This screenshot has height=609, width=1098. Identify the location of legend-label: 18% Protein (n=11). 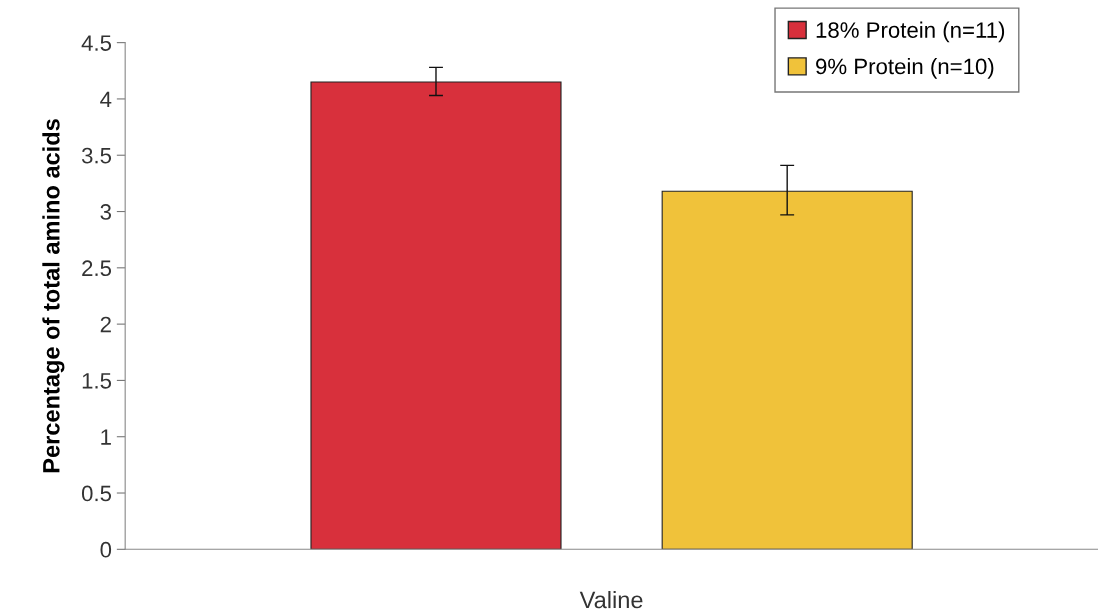
(910, 32).